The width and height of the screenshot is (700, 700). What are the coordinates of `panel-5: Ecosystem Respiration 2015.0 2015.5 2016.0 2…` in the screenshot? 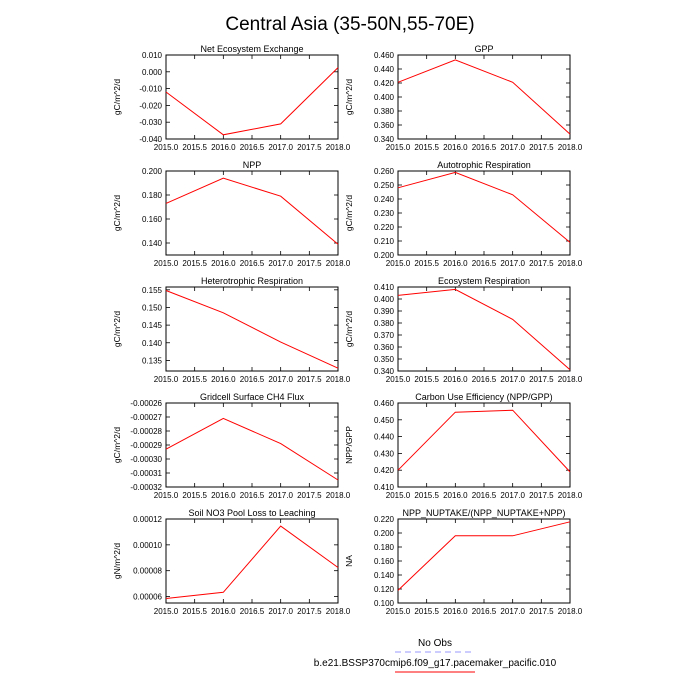 It's located at (463, 330).